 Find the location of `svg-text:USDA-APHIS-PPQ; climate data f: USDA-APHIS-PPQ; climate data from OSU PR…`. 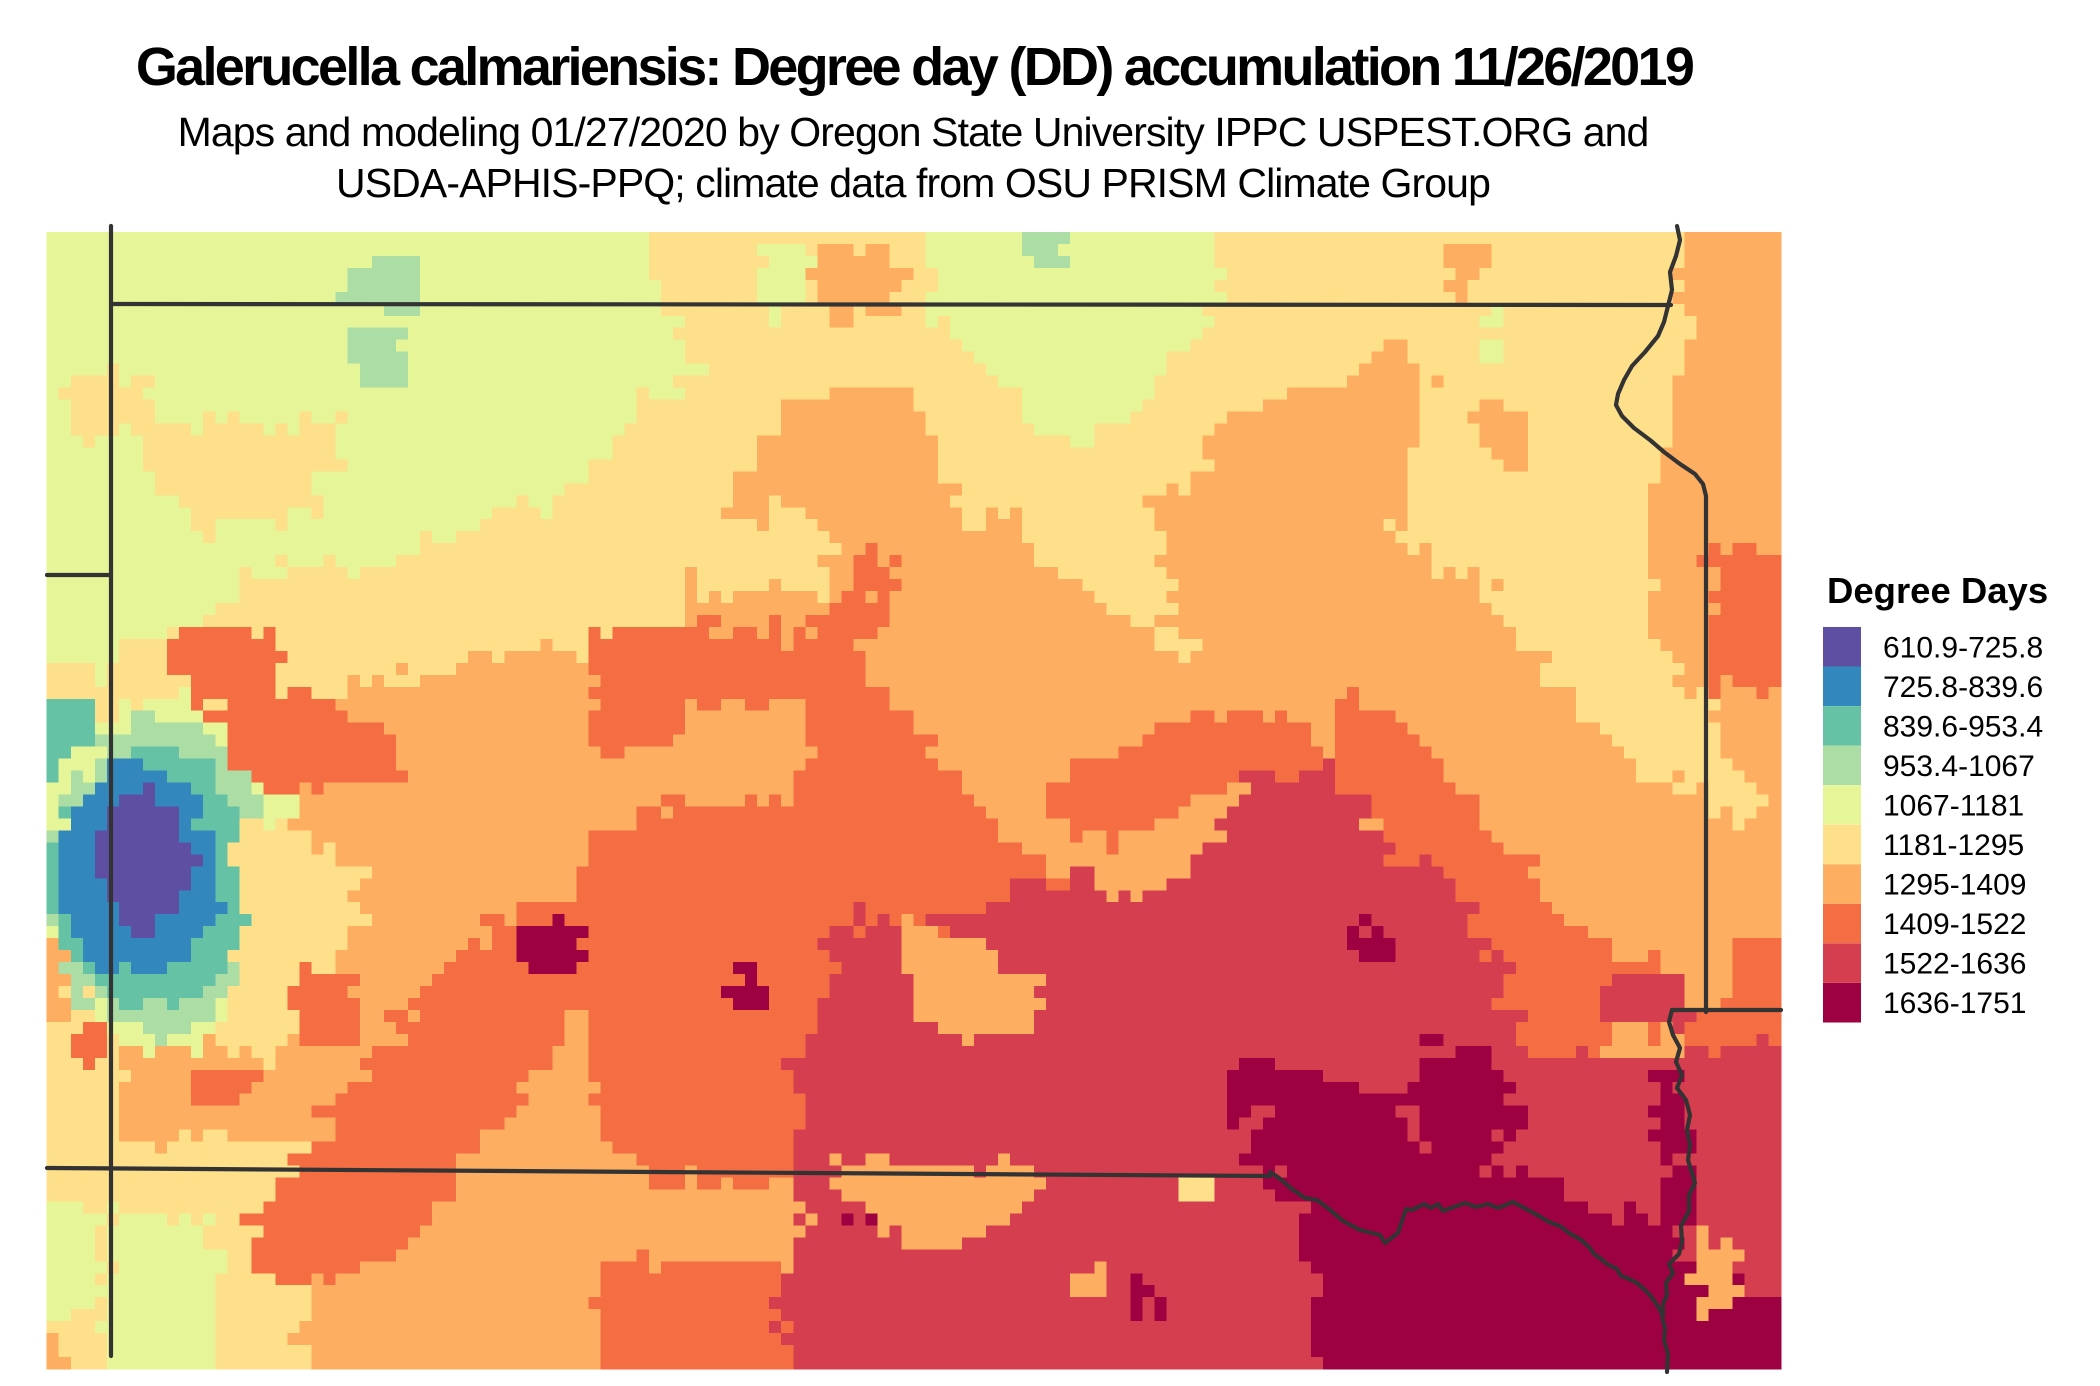

svg-text:USDA-APHIS-PPQ; climate data f: USDA-APHIS-PPQ; climate data from OSU PR… is located at coordinates (913, 183).